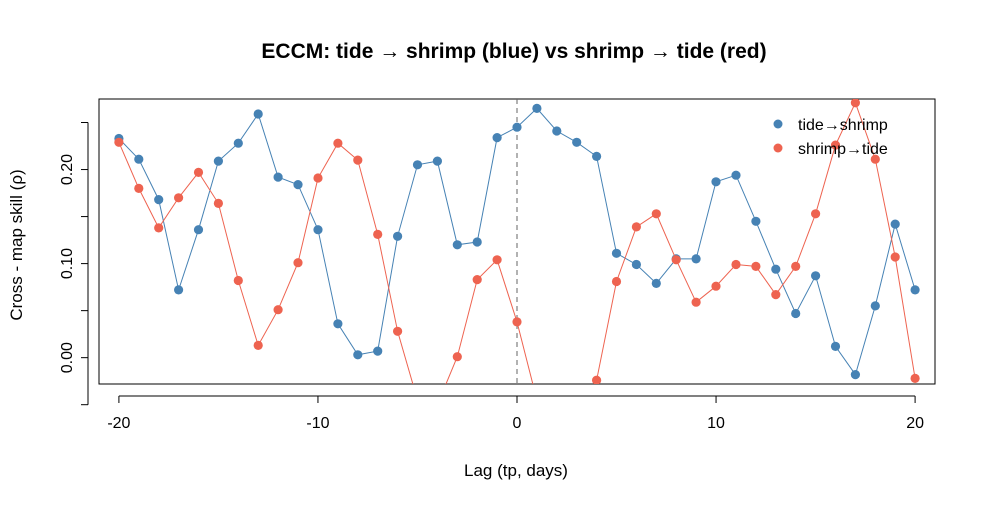 This screenshot has height=508, width=986. I want to click on legend: tide→shrimp shrimp→tide, so click(830, 137).